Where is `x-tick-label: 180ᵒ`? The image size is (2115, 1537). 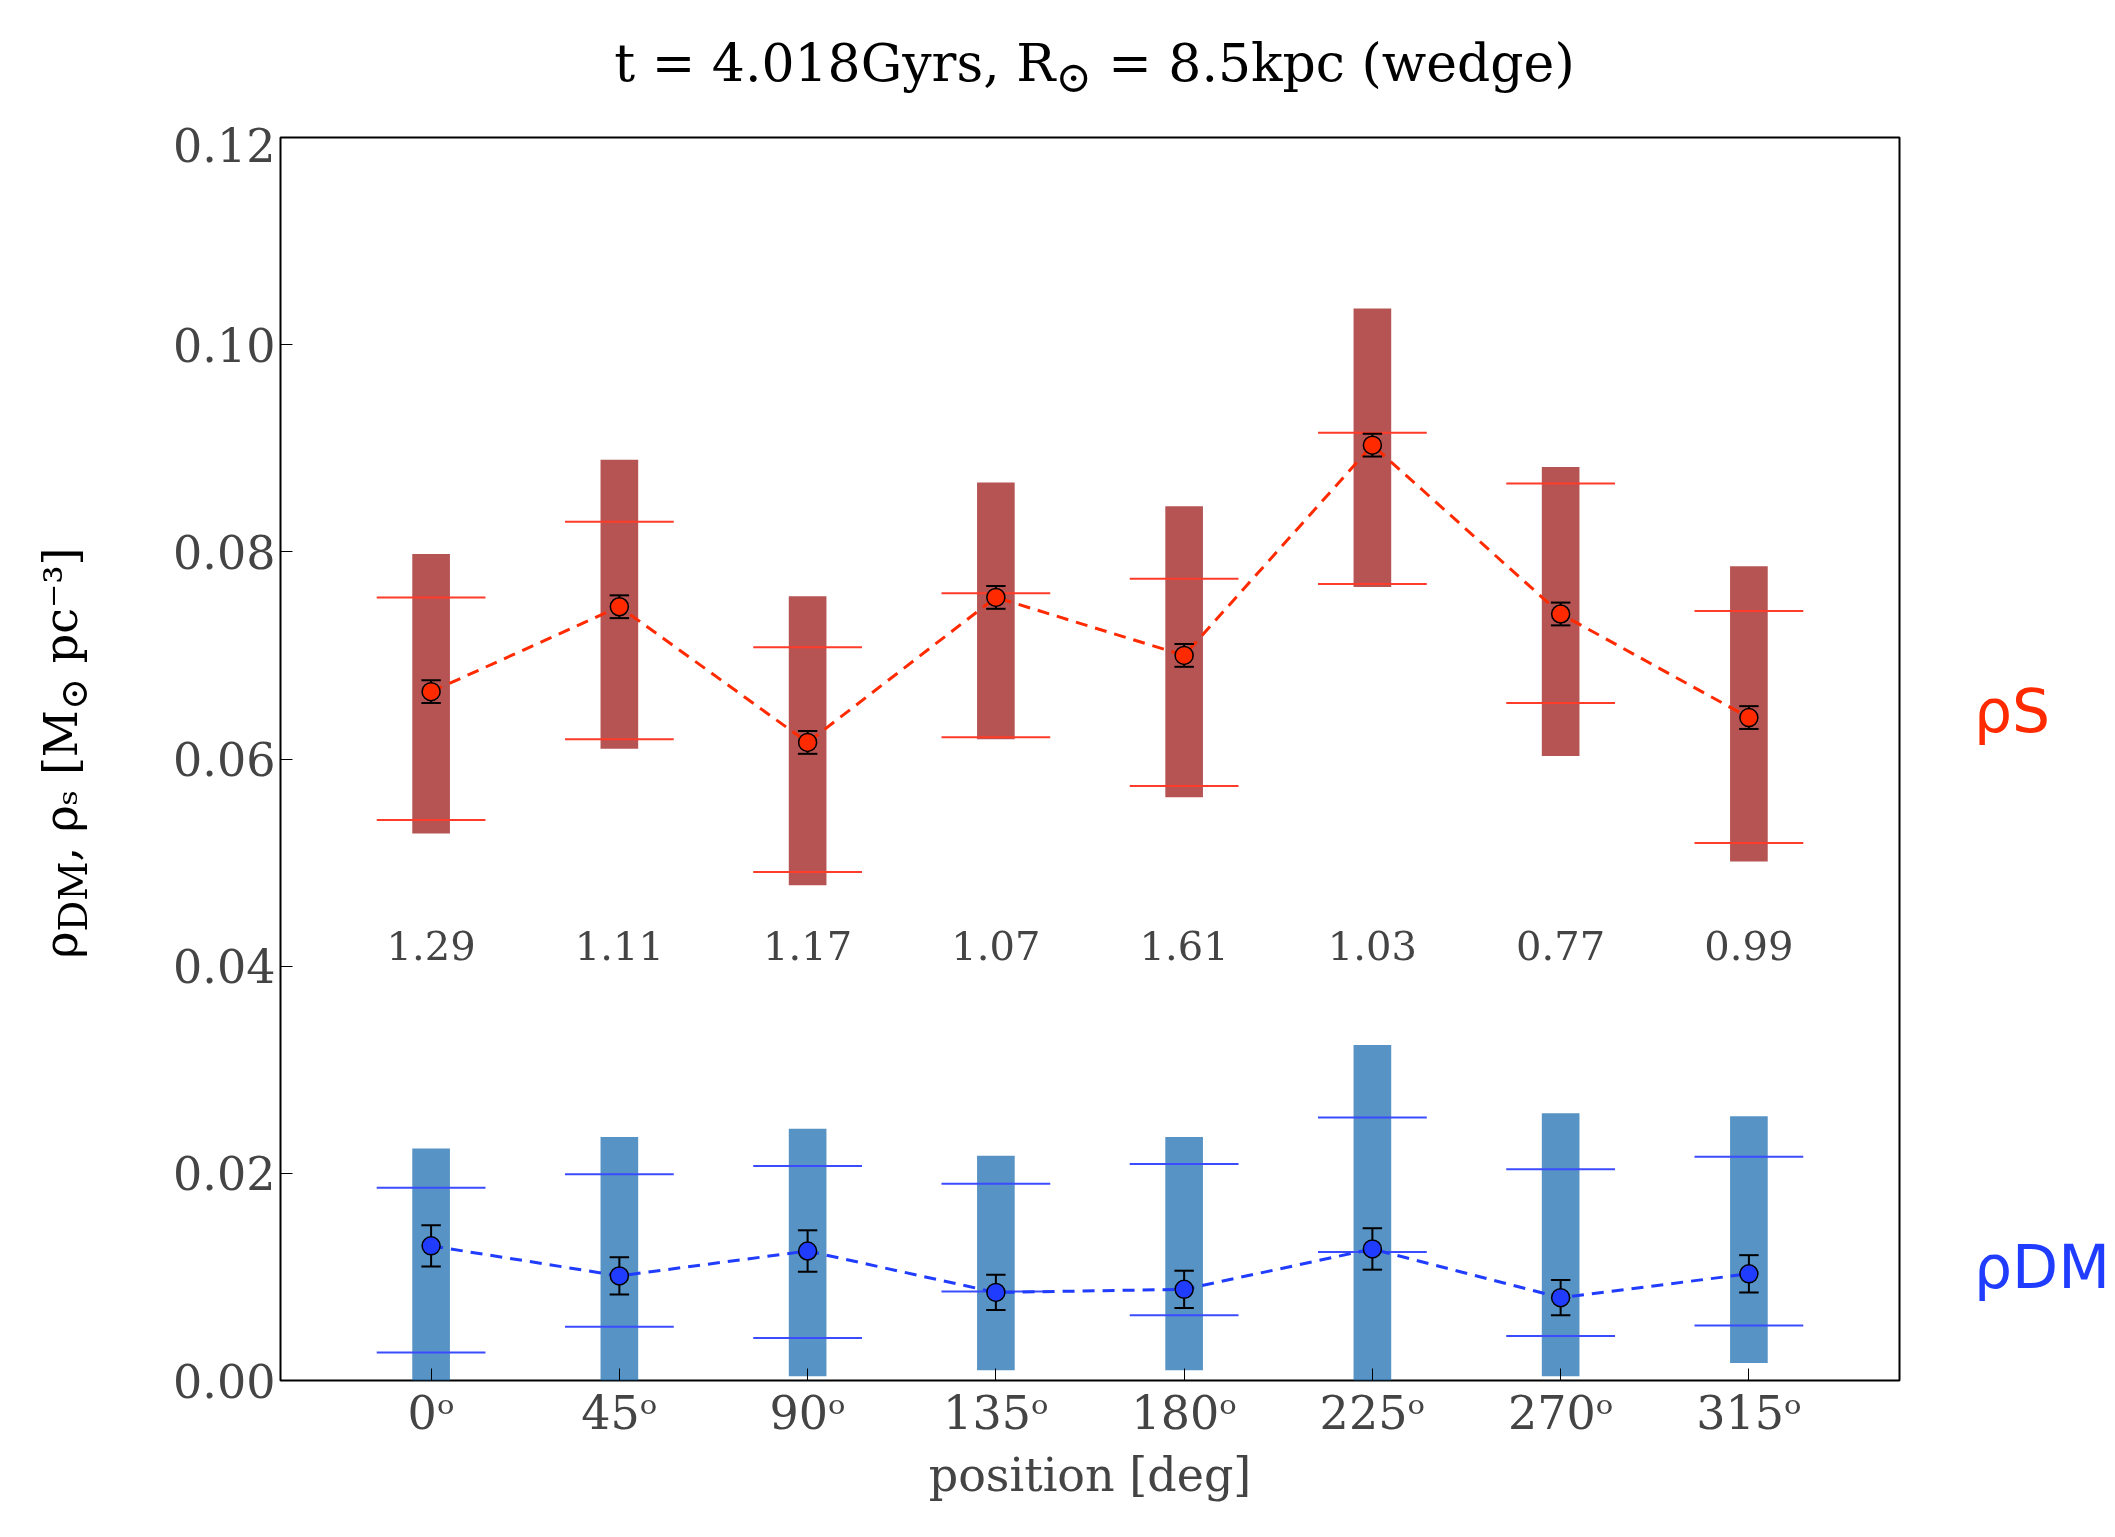 x-tick-label: 180ᵒ is located at coordinates (1184, 1412).